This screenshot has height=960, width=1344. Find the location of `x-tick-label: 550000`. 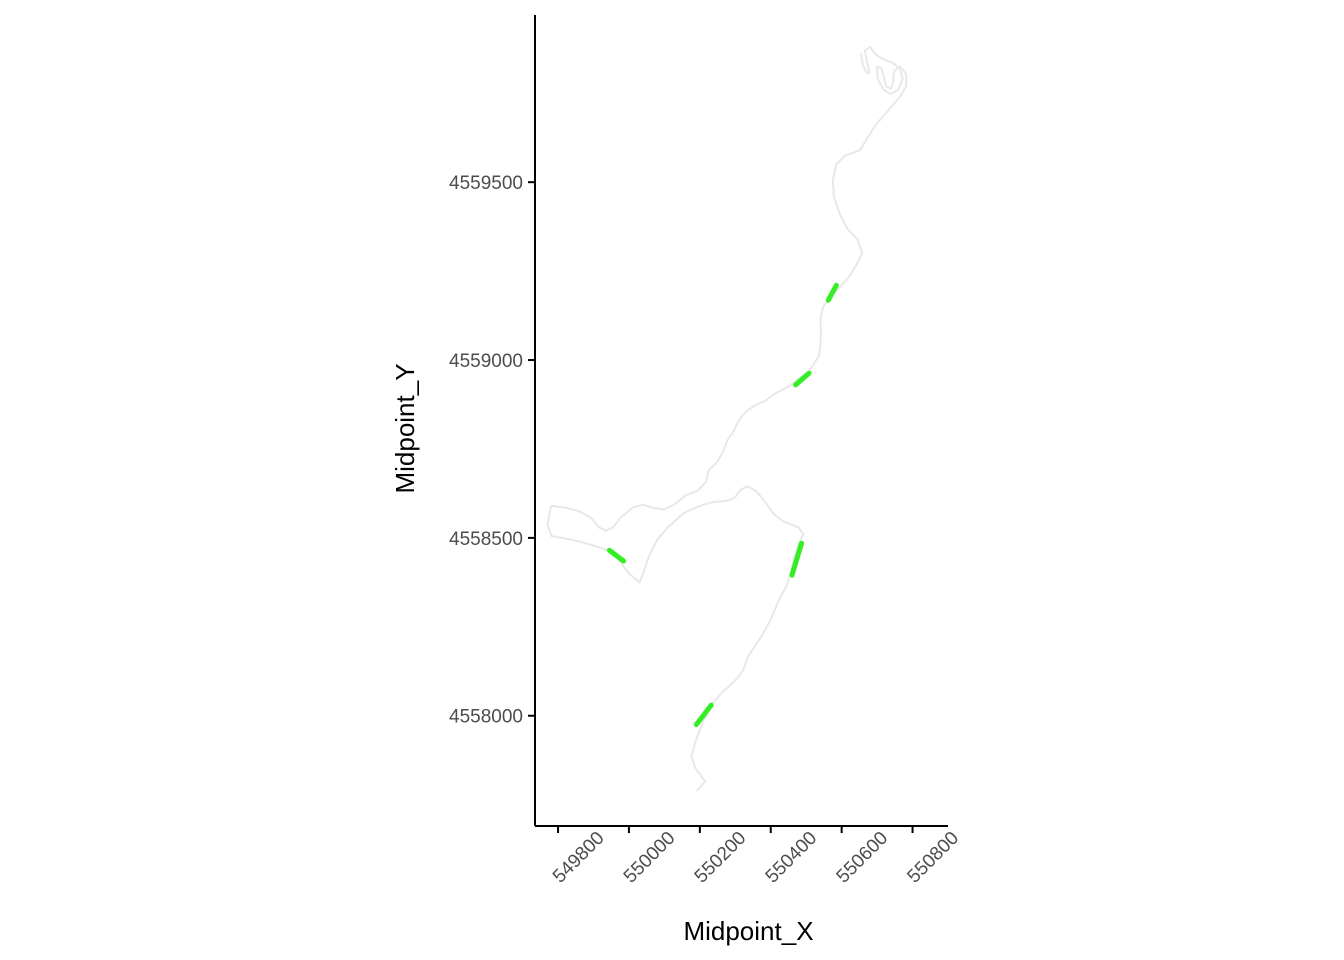

x-tick-label: 550000 is located at coordinates (650, 858).